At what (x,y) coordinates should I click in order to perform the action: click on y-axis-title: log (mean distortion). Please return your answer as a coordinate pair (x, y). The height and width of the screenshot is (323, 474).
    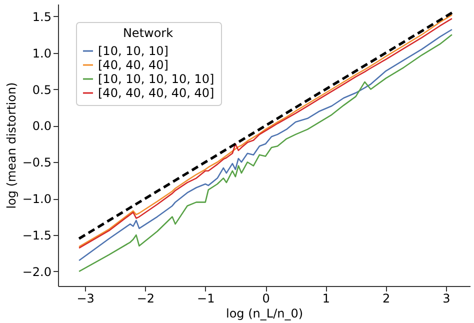
    Looking at the image, I should click on (11, 145).